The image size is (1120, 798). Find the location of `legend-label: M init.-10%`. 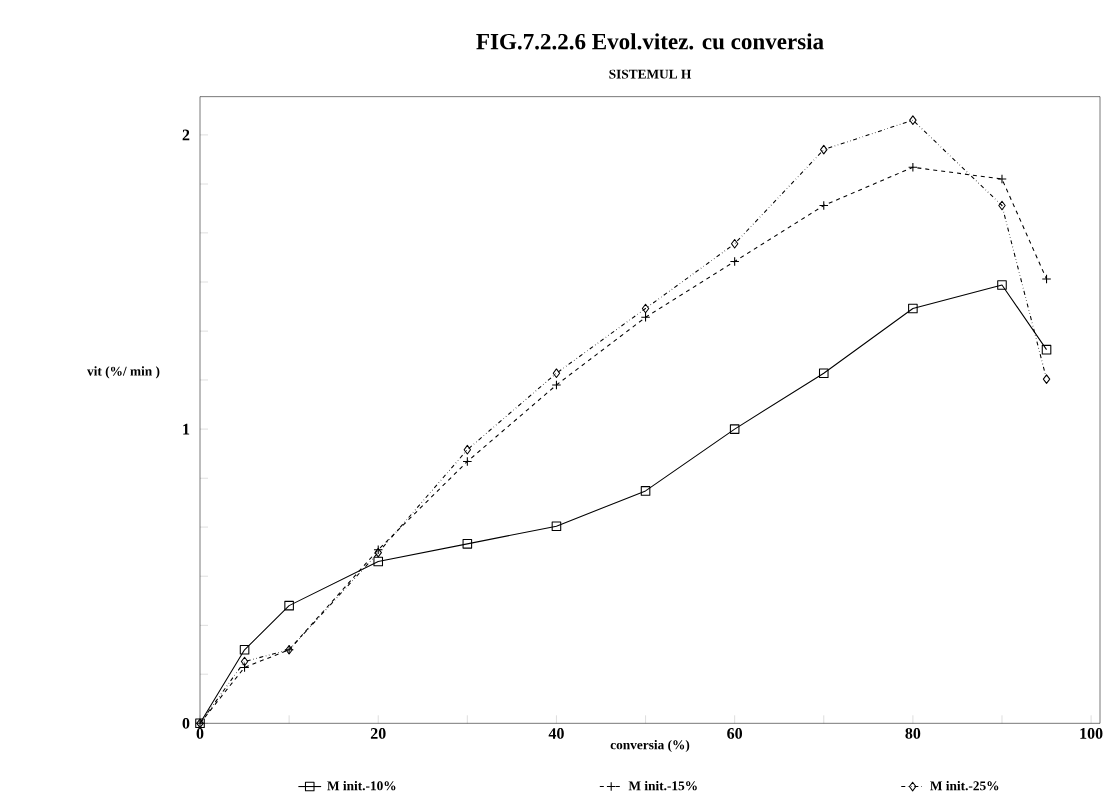

legend-label: M init.-10% is located at coordinates (361, 785).